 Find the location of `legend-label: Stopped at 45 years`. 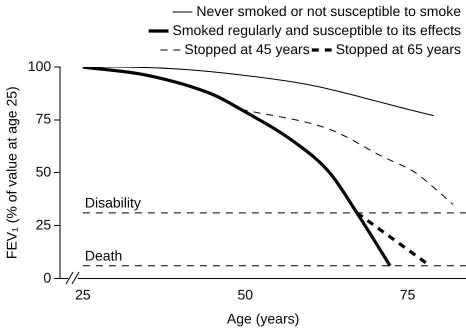

legend-label: Stopped at 45 years is located at coordinates (247, 48).